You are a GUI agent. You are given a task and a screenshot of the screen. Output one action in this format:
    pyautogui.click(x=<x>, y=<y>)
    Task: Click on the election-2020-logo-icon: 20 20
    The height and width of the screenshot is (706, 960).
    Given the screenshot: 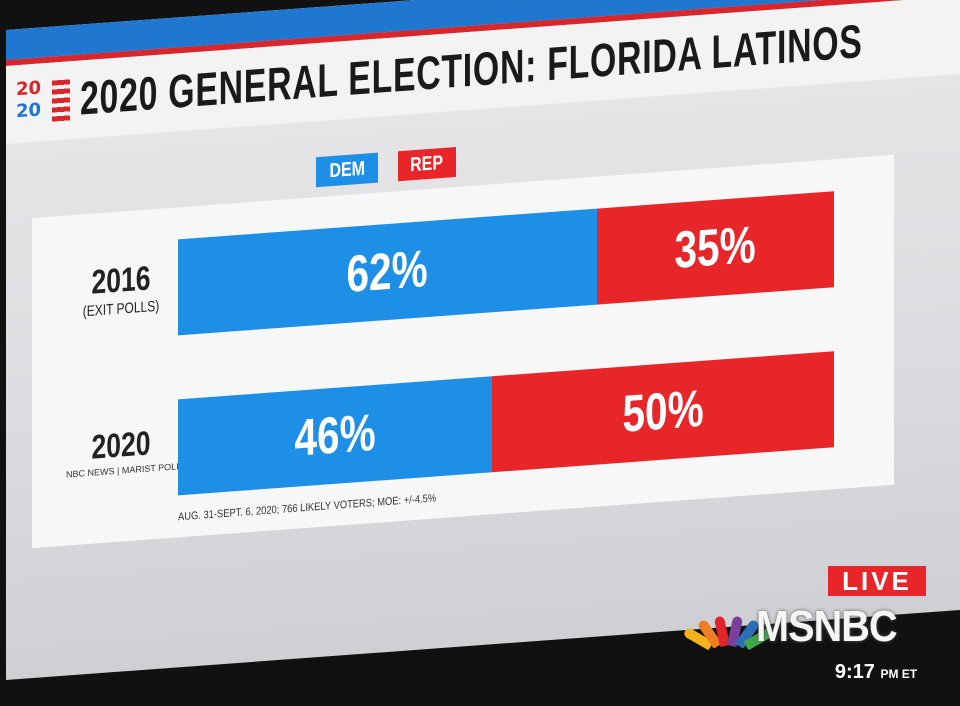 What is the action you would take?
    pyautogui.click(x=46, y=103)
    